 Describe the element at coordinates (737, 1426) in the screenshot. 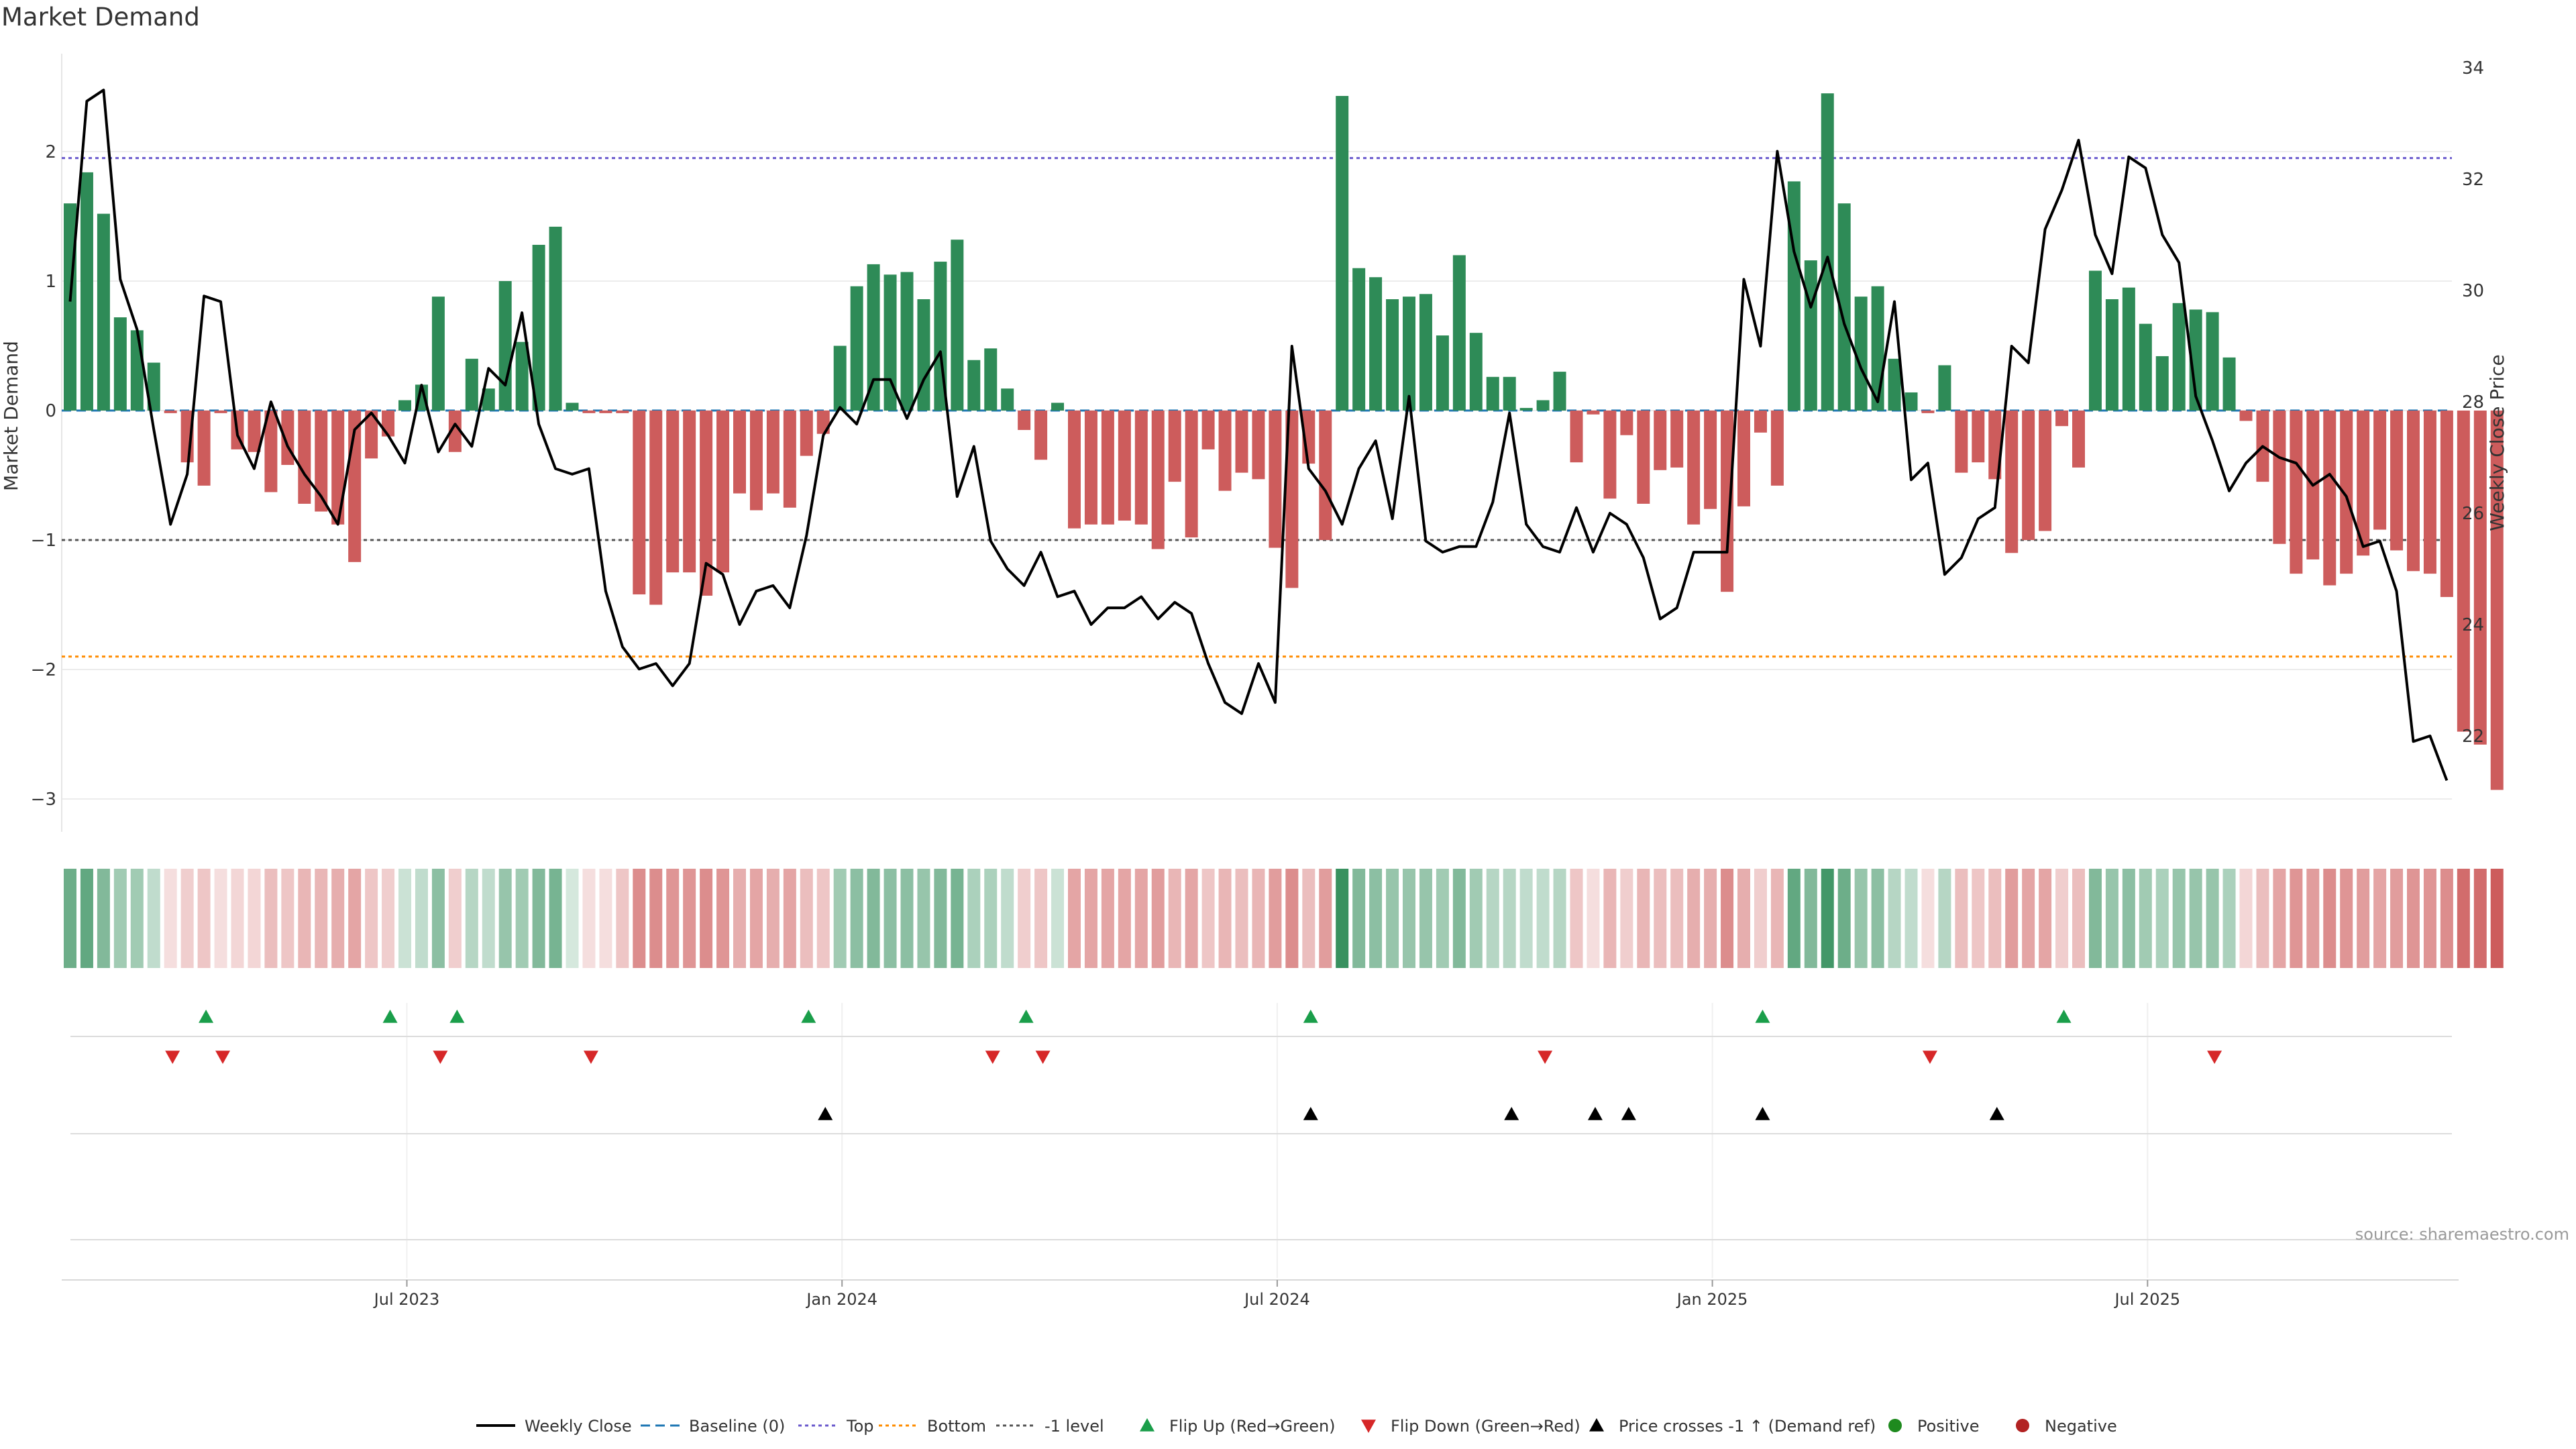

I see `legend-label: Baseline (0)` at that location.